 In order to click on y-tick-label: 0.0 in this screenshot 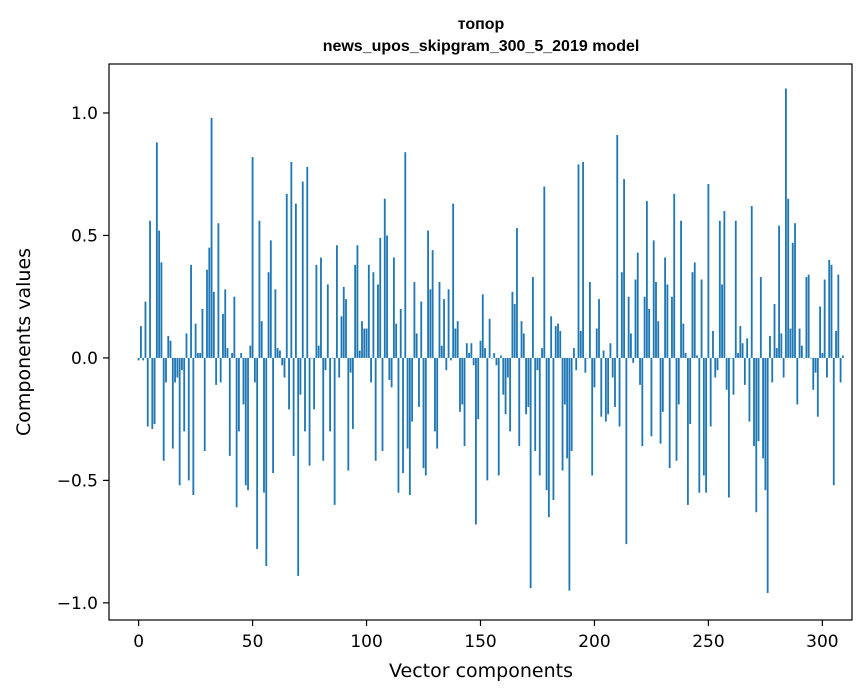, I will do `click(84, 359)`.